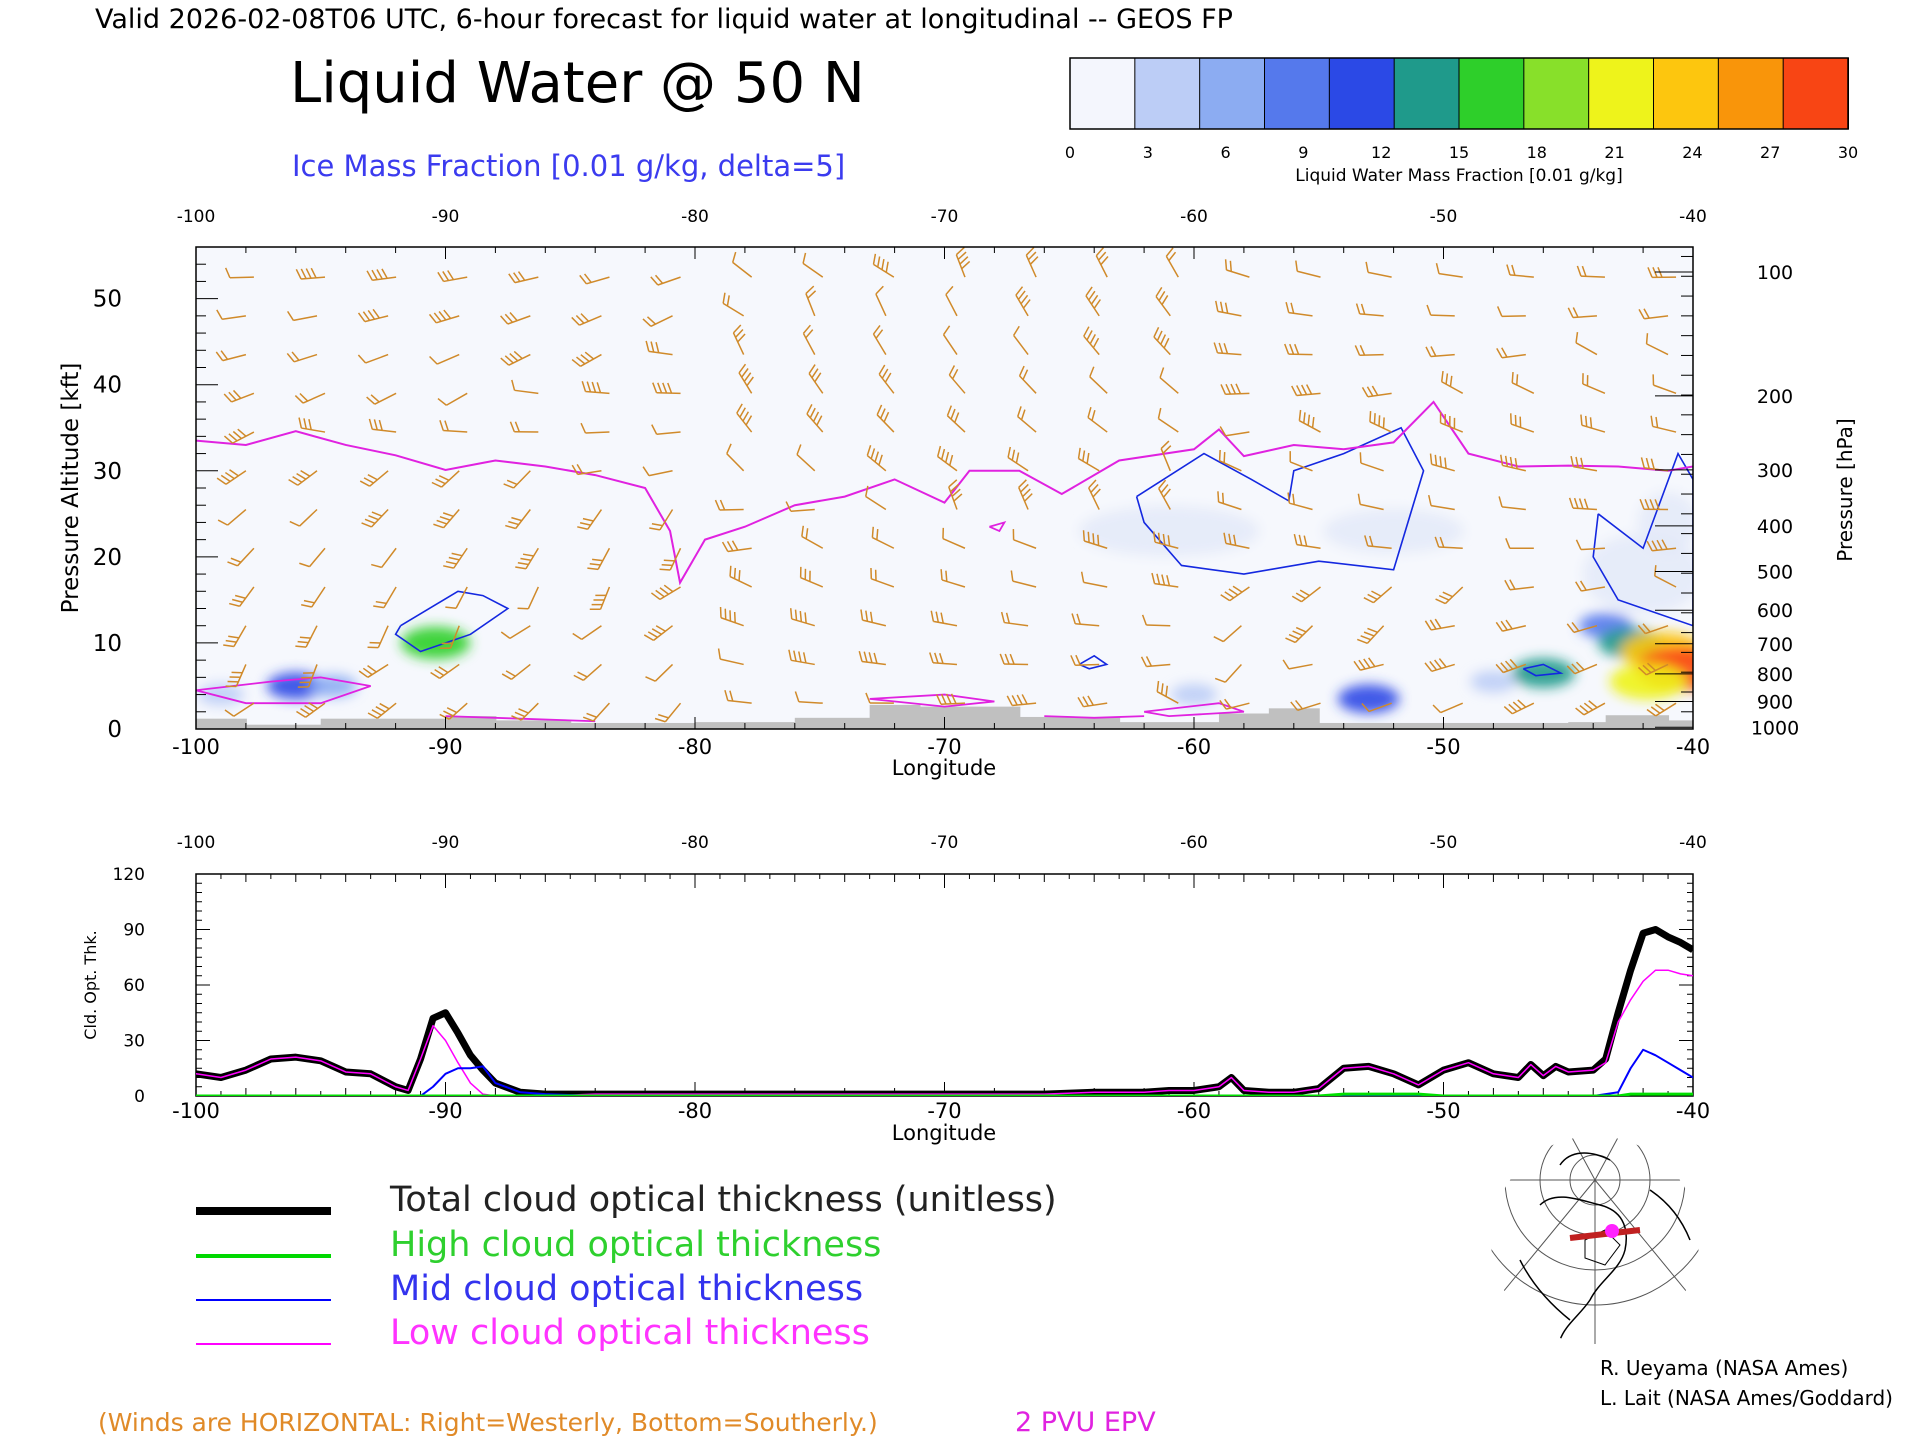  What do you see at coordinates (944, 1133) in the screenshot?
I see `bottom-x-axis-label: Longitude` at bounding box center [944, 1133].